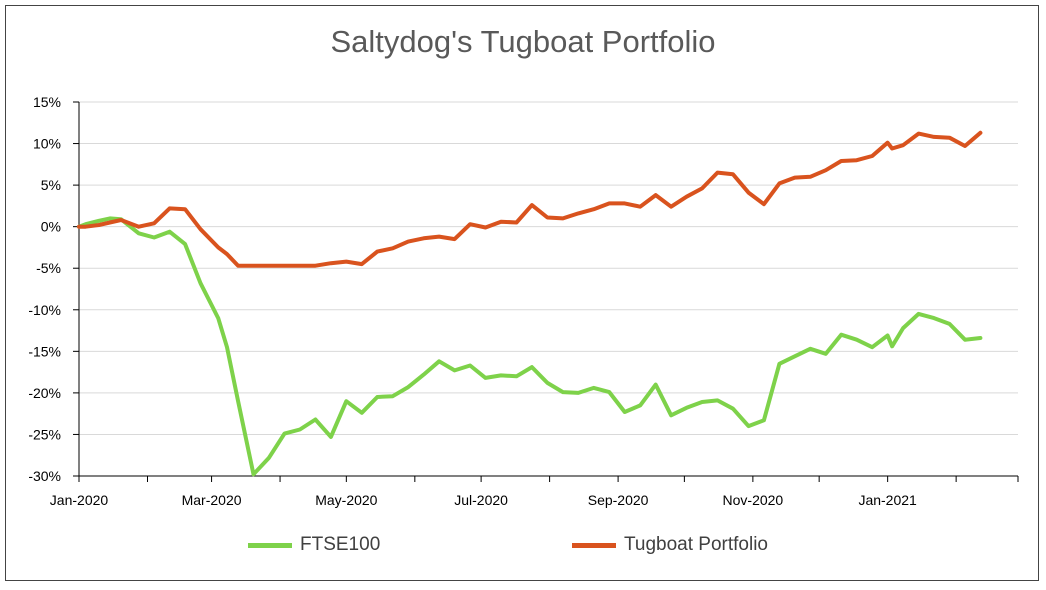 Image resolution: width=1046 pixels, height=590 pixels. What do you see at coordinates (481, 500) in the screenshot?
I see `x-tick-label: Jul-2020` at bounding box center [481, 500].